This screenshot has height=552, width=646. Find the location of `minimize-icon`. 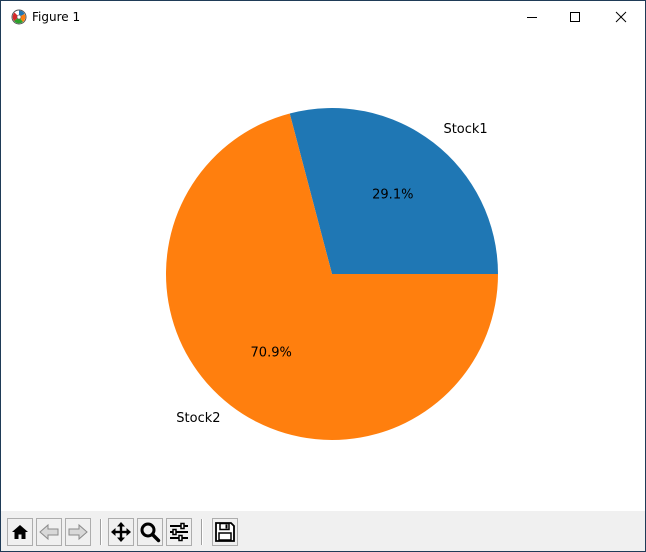

minimize-icon is located at coordinates (532, 17).